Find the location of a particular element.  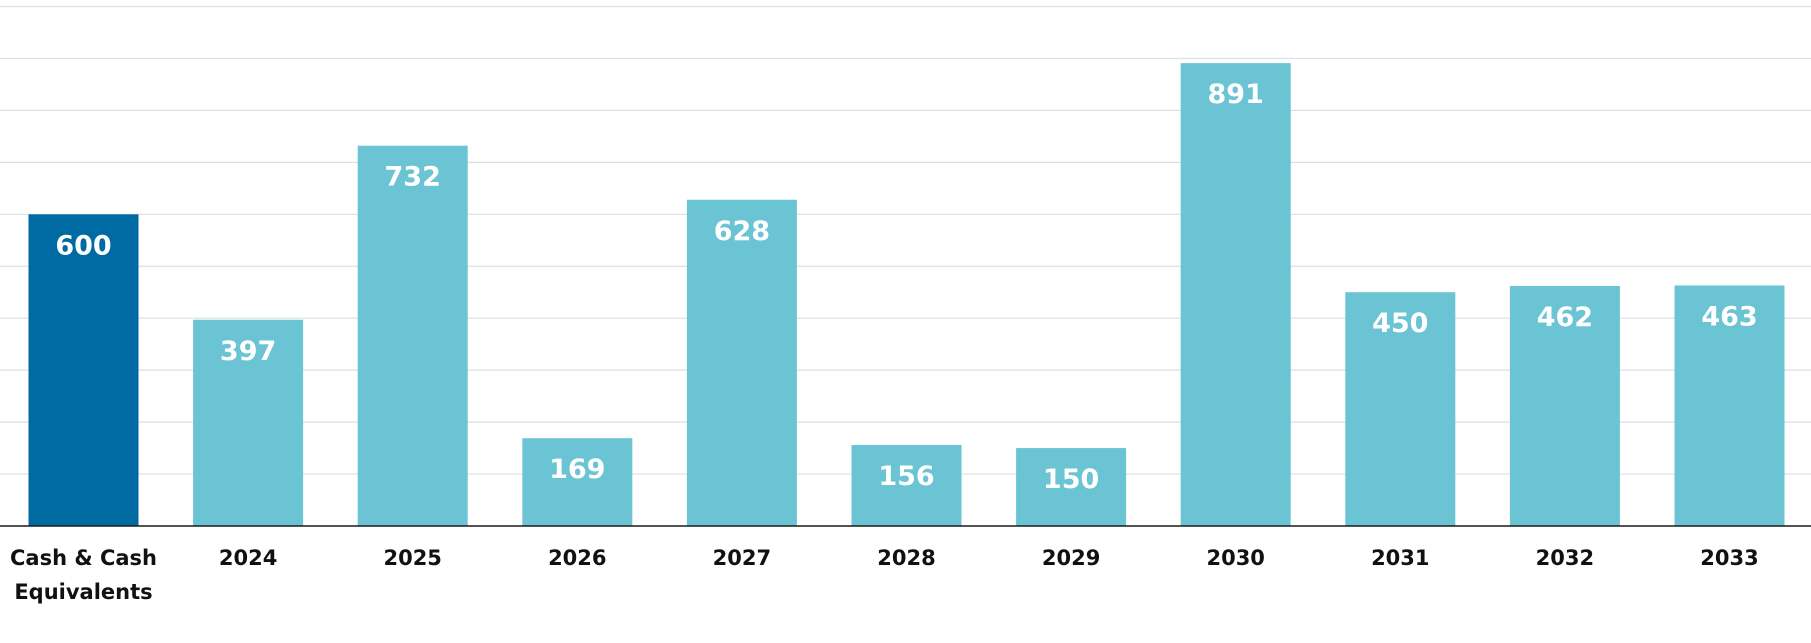

x-tick-label: 2028 is located at coordinates (906, 558).